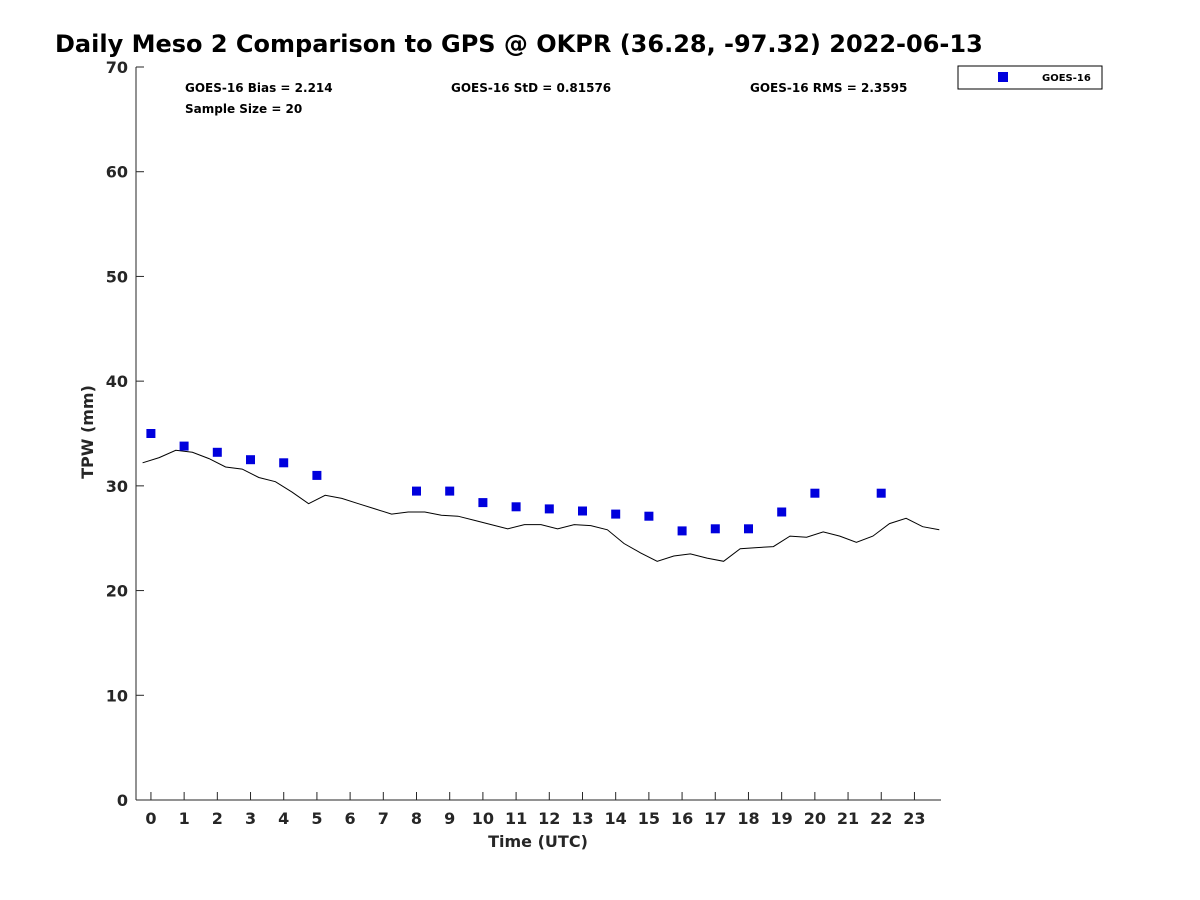  What do you see at coordinates (117, 381) in the screenshot?
I see `y-tick-label: 40` at bounding box center [117, 381].